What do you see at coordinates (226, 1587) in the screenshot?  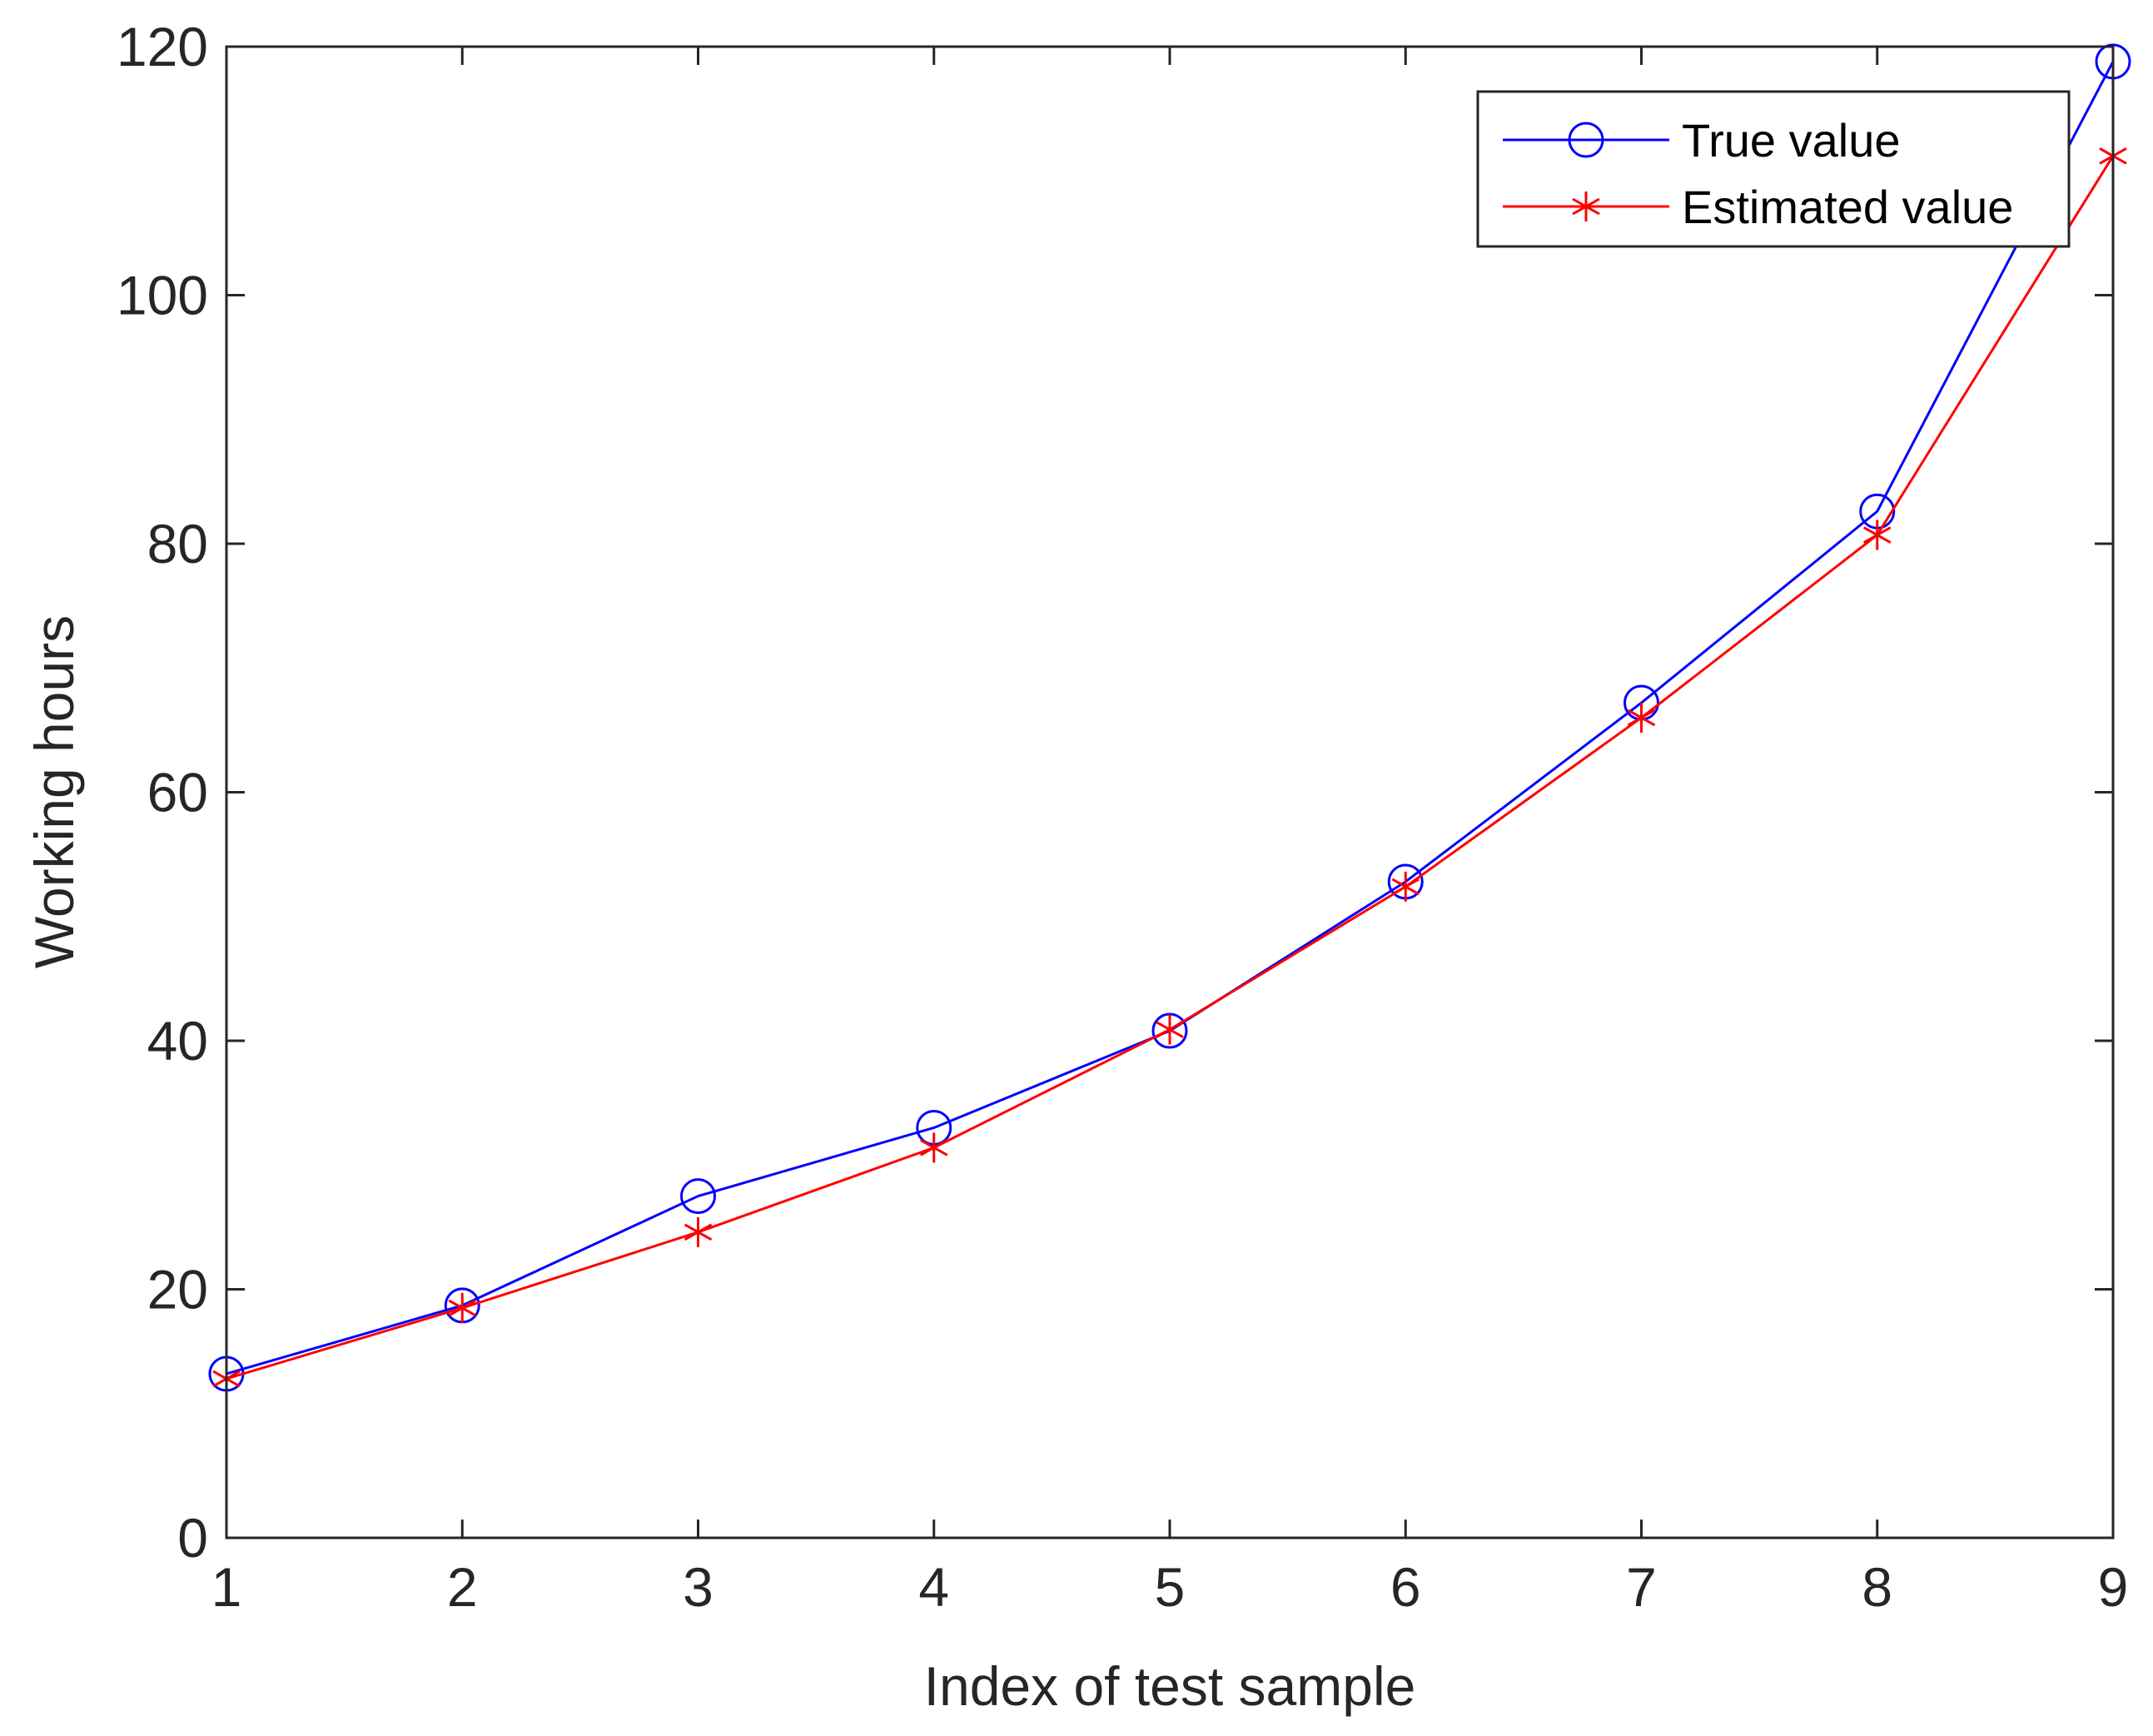 I see `x-tick-label-1: 1` at bounding box center [226, 1587].